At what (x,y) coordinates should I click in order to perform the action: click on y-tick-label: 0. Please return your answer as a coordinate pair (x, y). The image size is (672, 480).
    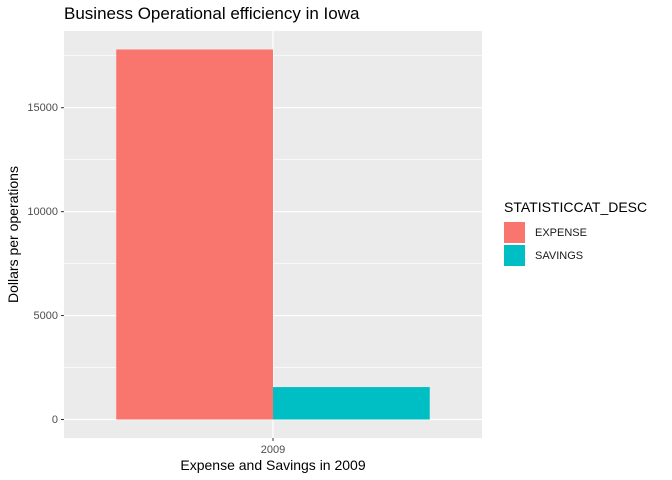
    Looking at the image, I should click on (55, 420).